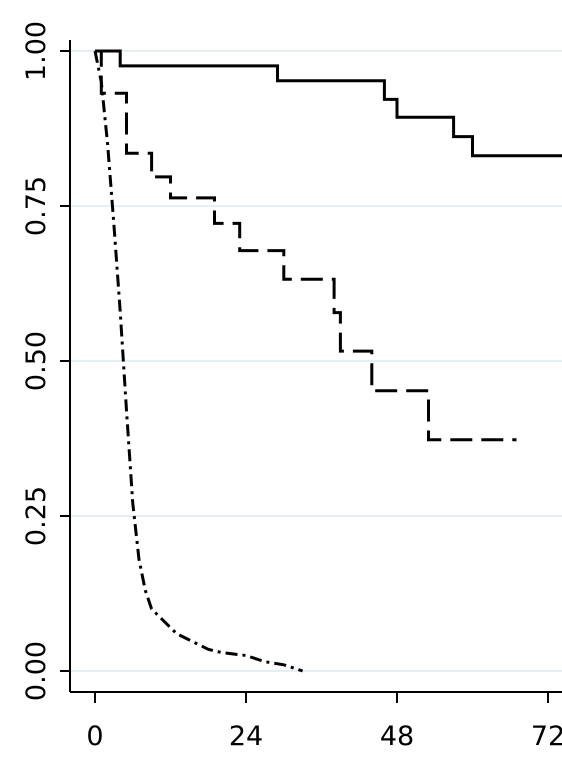  Describe the element at coordinates (36, 206) in the screenshot. I see `y-tick-label: 0.75` at that location.